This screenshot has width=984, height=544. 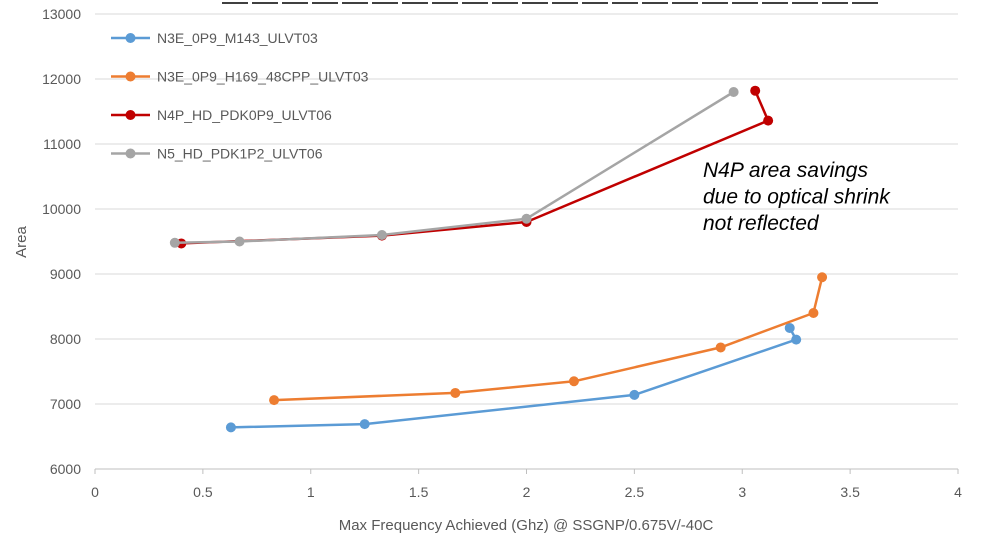 What do you see at coordinates (761, 223) in the screenshot?
I see `annotation-line: not reflected` at bounding box center [761, 223].